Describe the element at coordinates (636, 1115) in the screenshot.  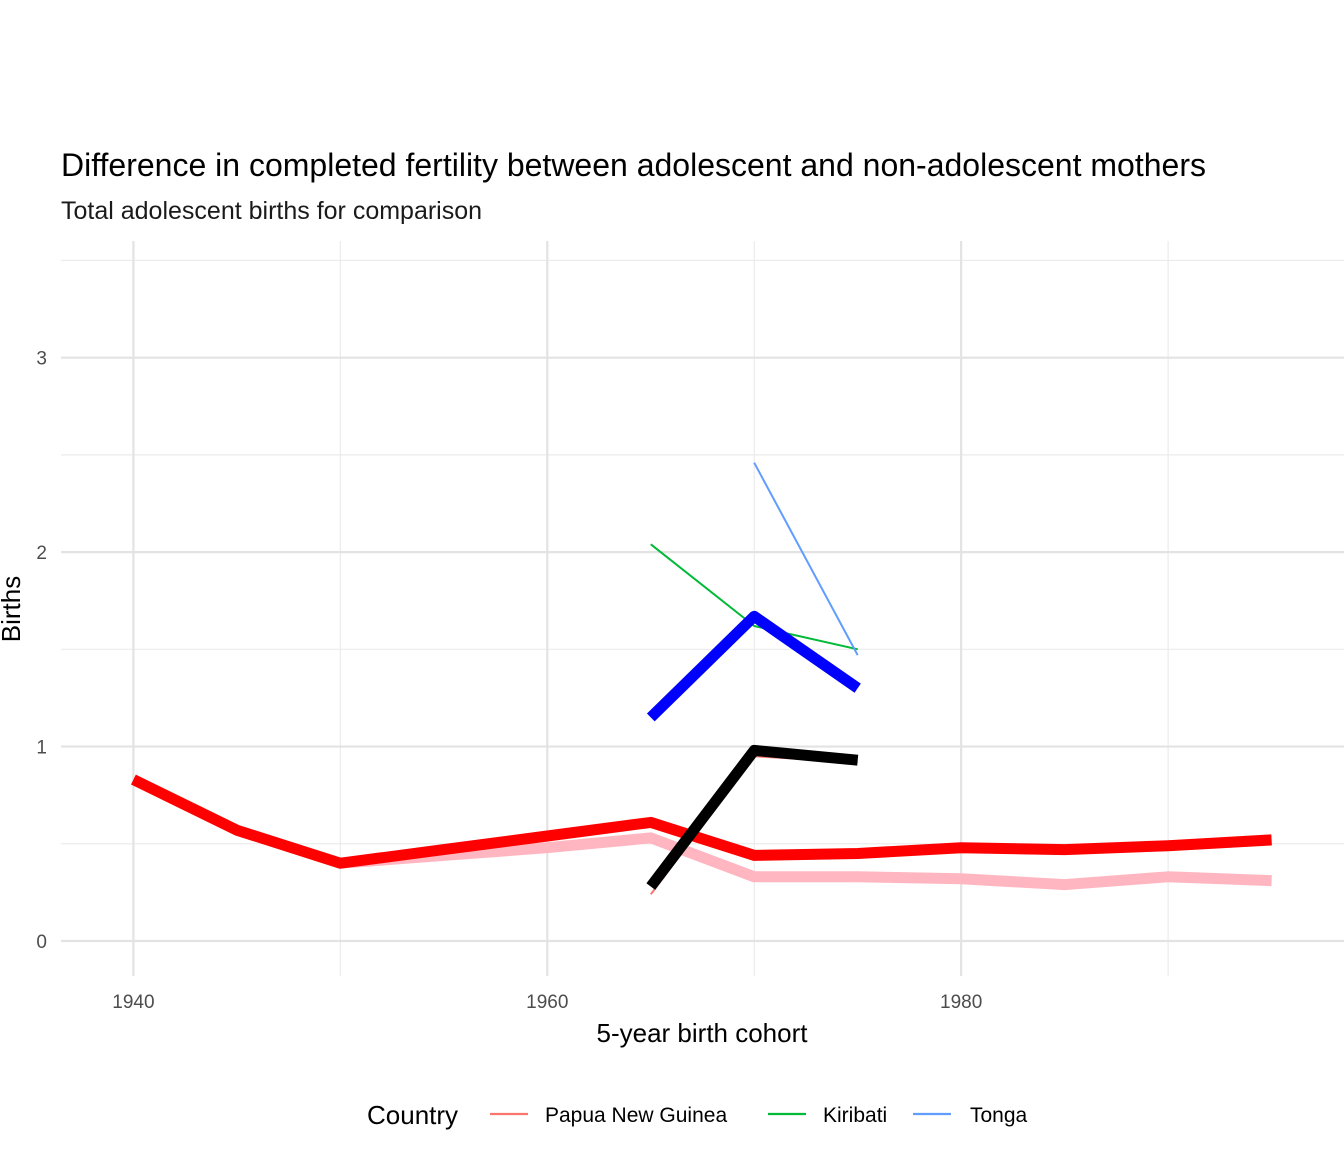
I see `legend-label: Papua New Guinea` at that location.